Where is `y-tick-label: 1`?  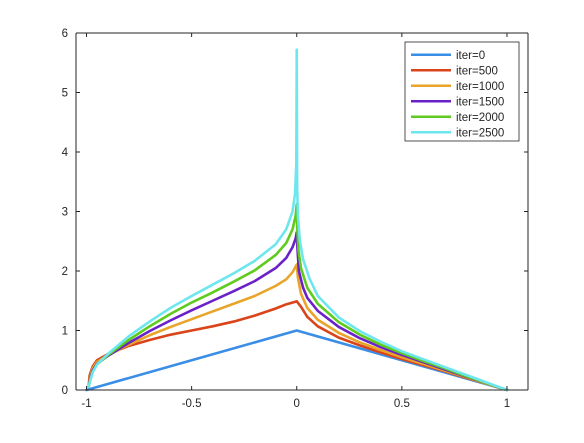
y-tick-label: 1 is located at coordinates (65, 332).